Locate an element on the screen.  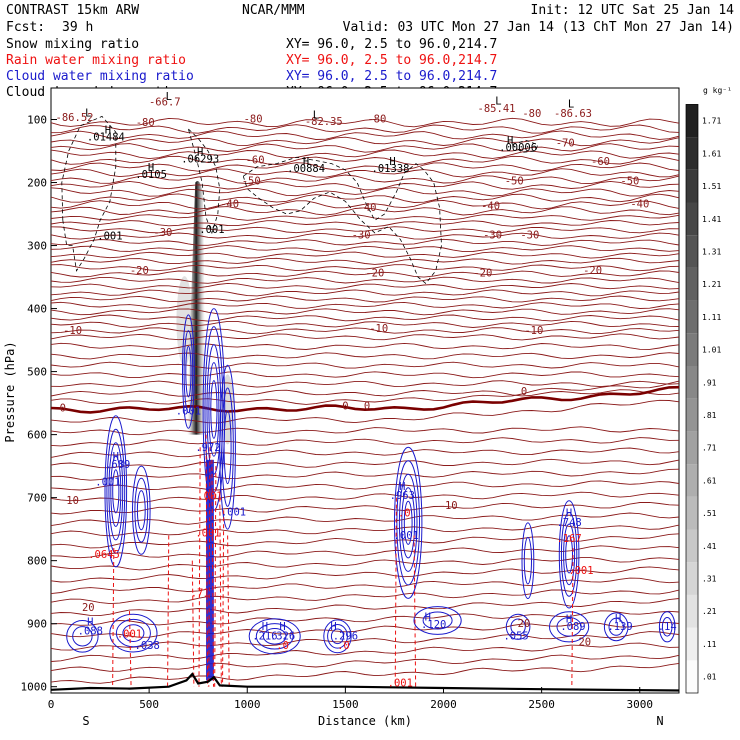
y-tick-label: 300 is located at coordinates (37, 246).